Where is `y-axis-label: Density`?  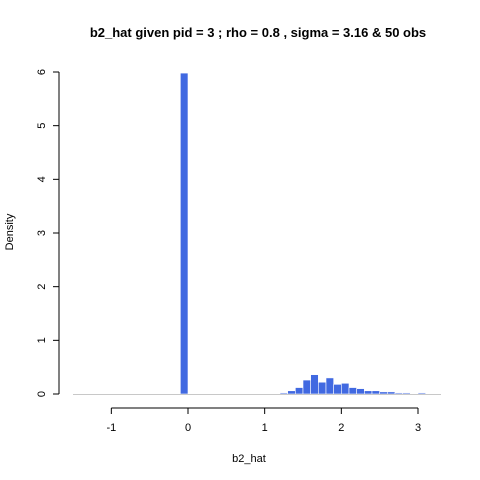
y-axis-label: Density is located at coordinates (10, 231).